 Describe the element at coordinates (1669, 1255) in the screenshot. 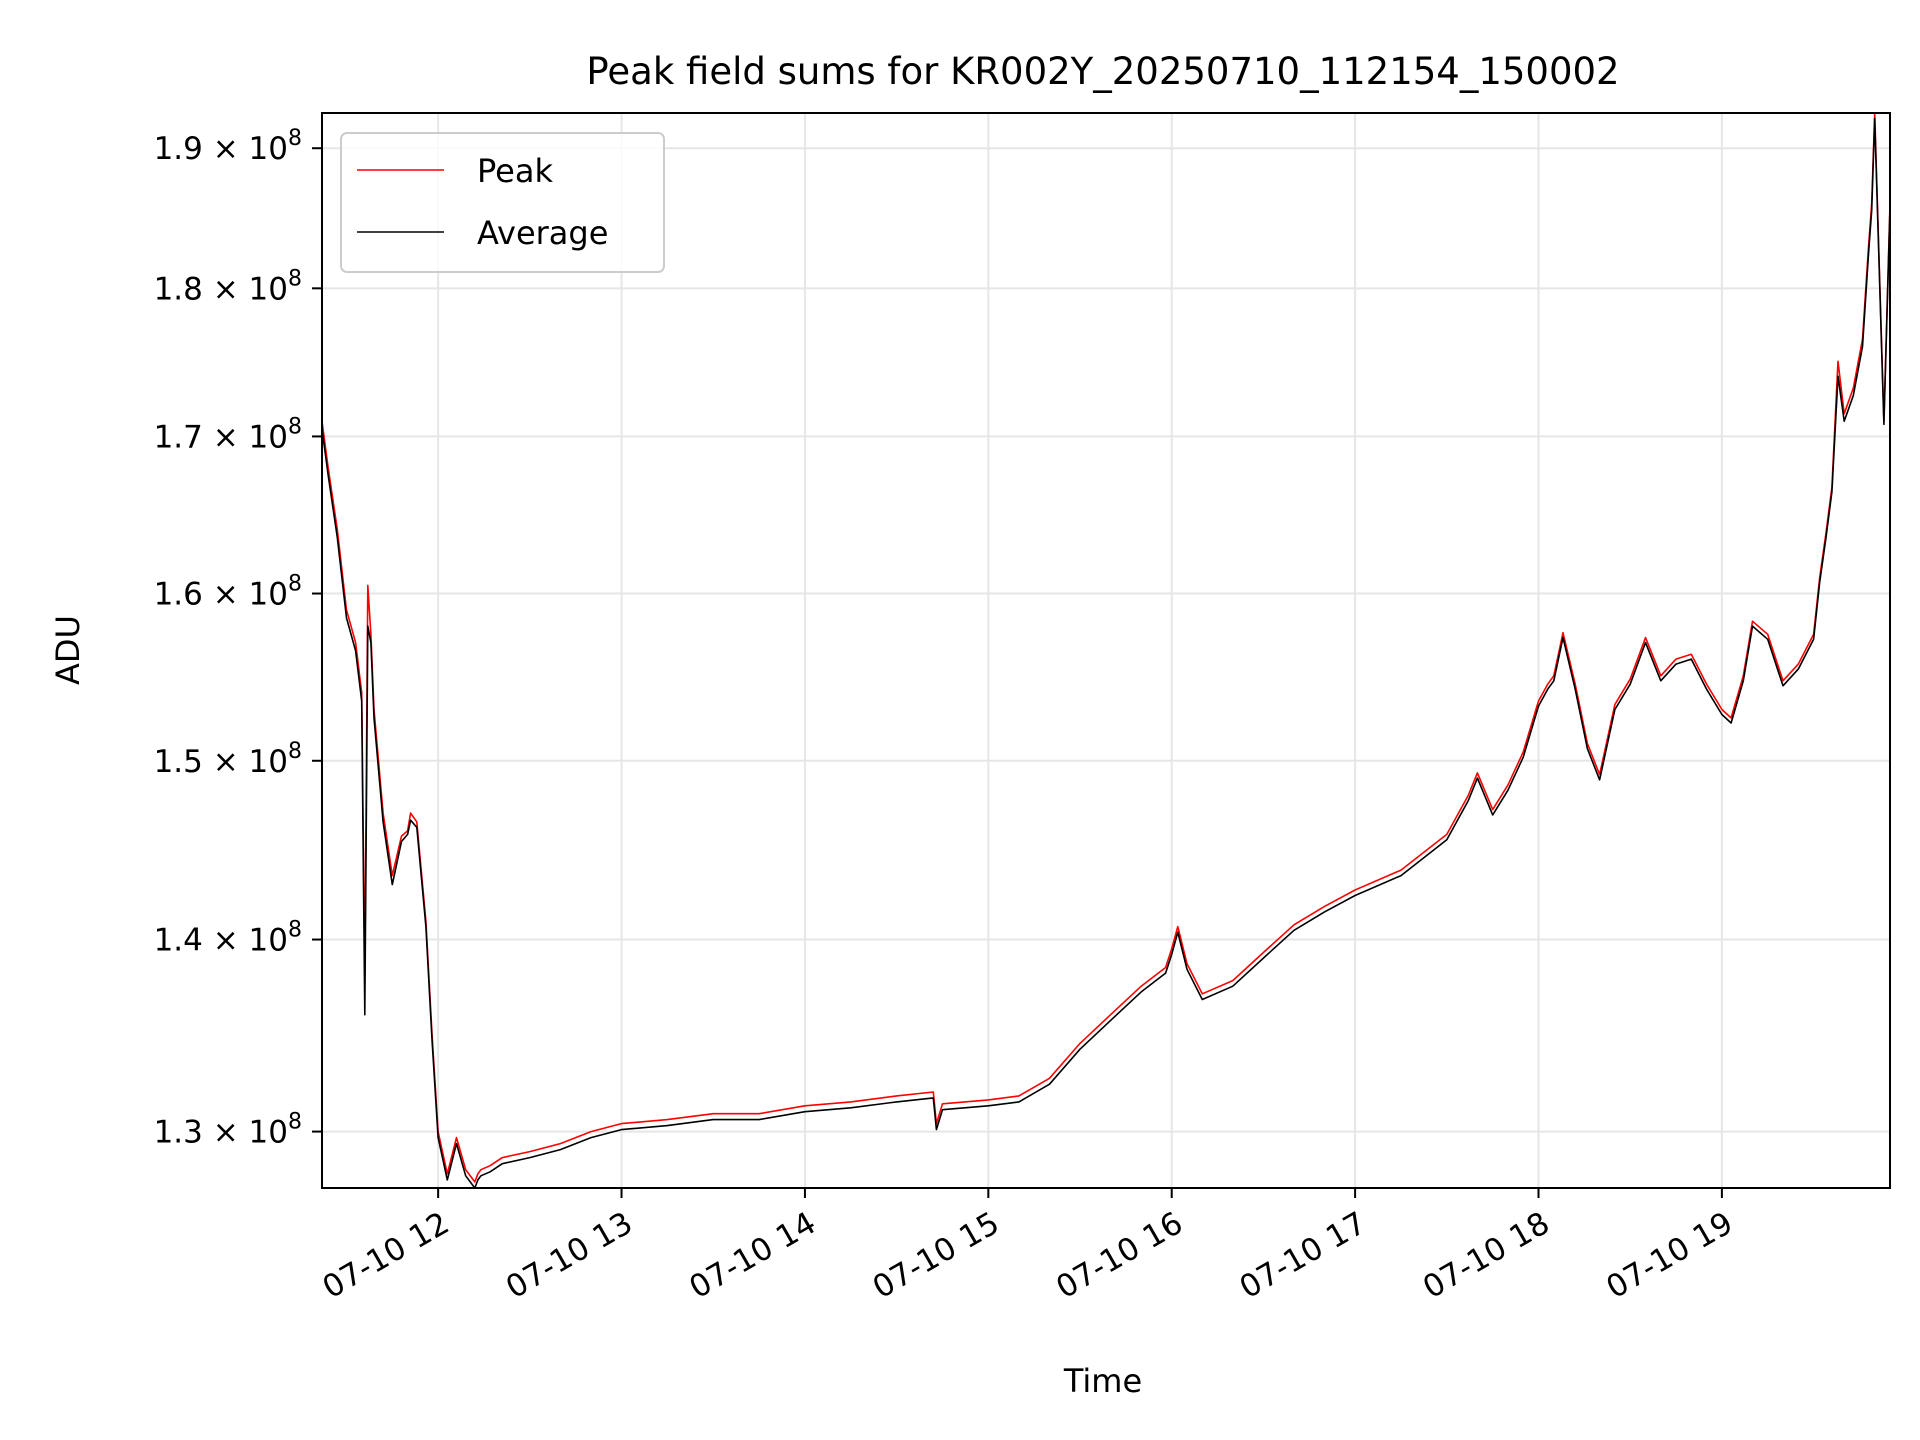

I see `x-tick-label-7: 07-10 19` at that location.